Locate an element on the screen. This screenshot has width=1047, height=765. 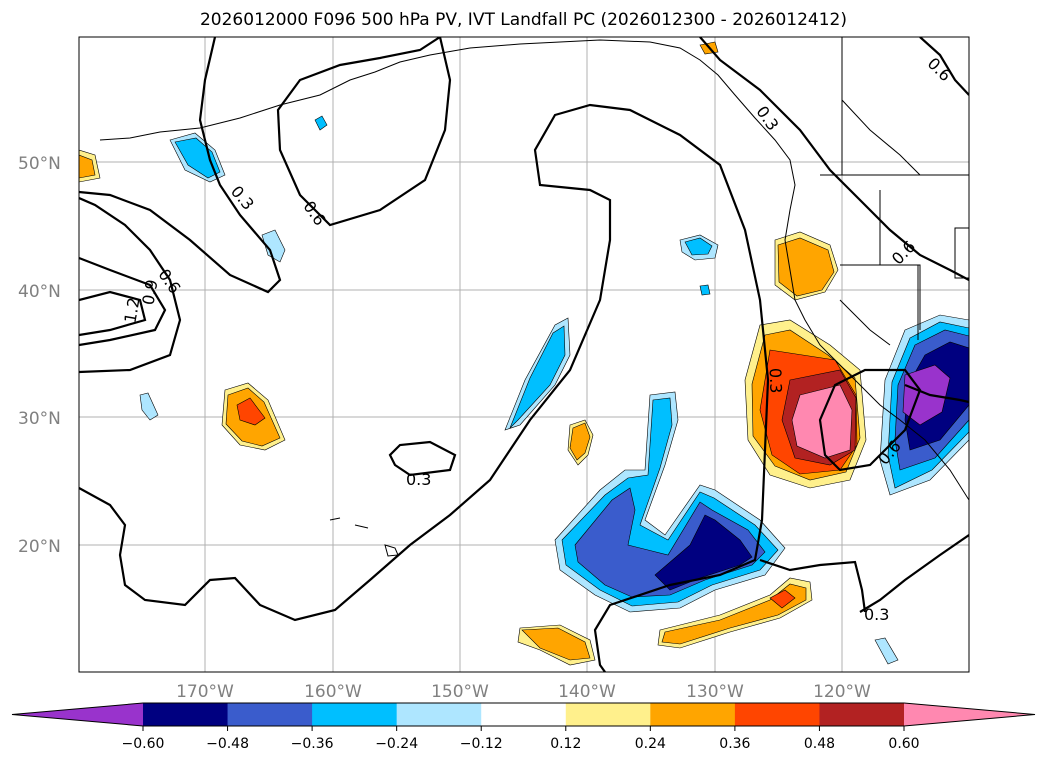
lat-label: 50°N is located at coordinates (39, 164).